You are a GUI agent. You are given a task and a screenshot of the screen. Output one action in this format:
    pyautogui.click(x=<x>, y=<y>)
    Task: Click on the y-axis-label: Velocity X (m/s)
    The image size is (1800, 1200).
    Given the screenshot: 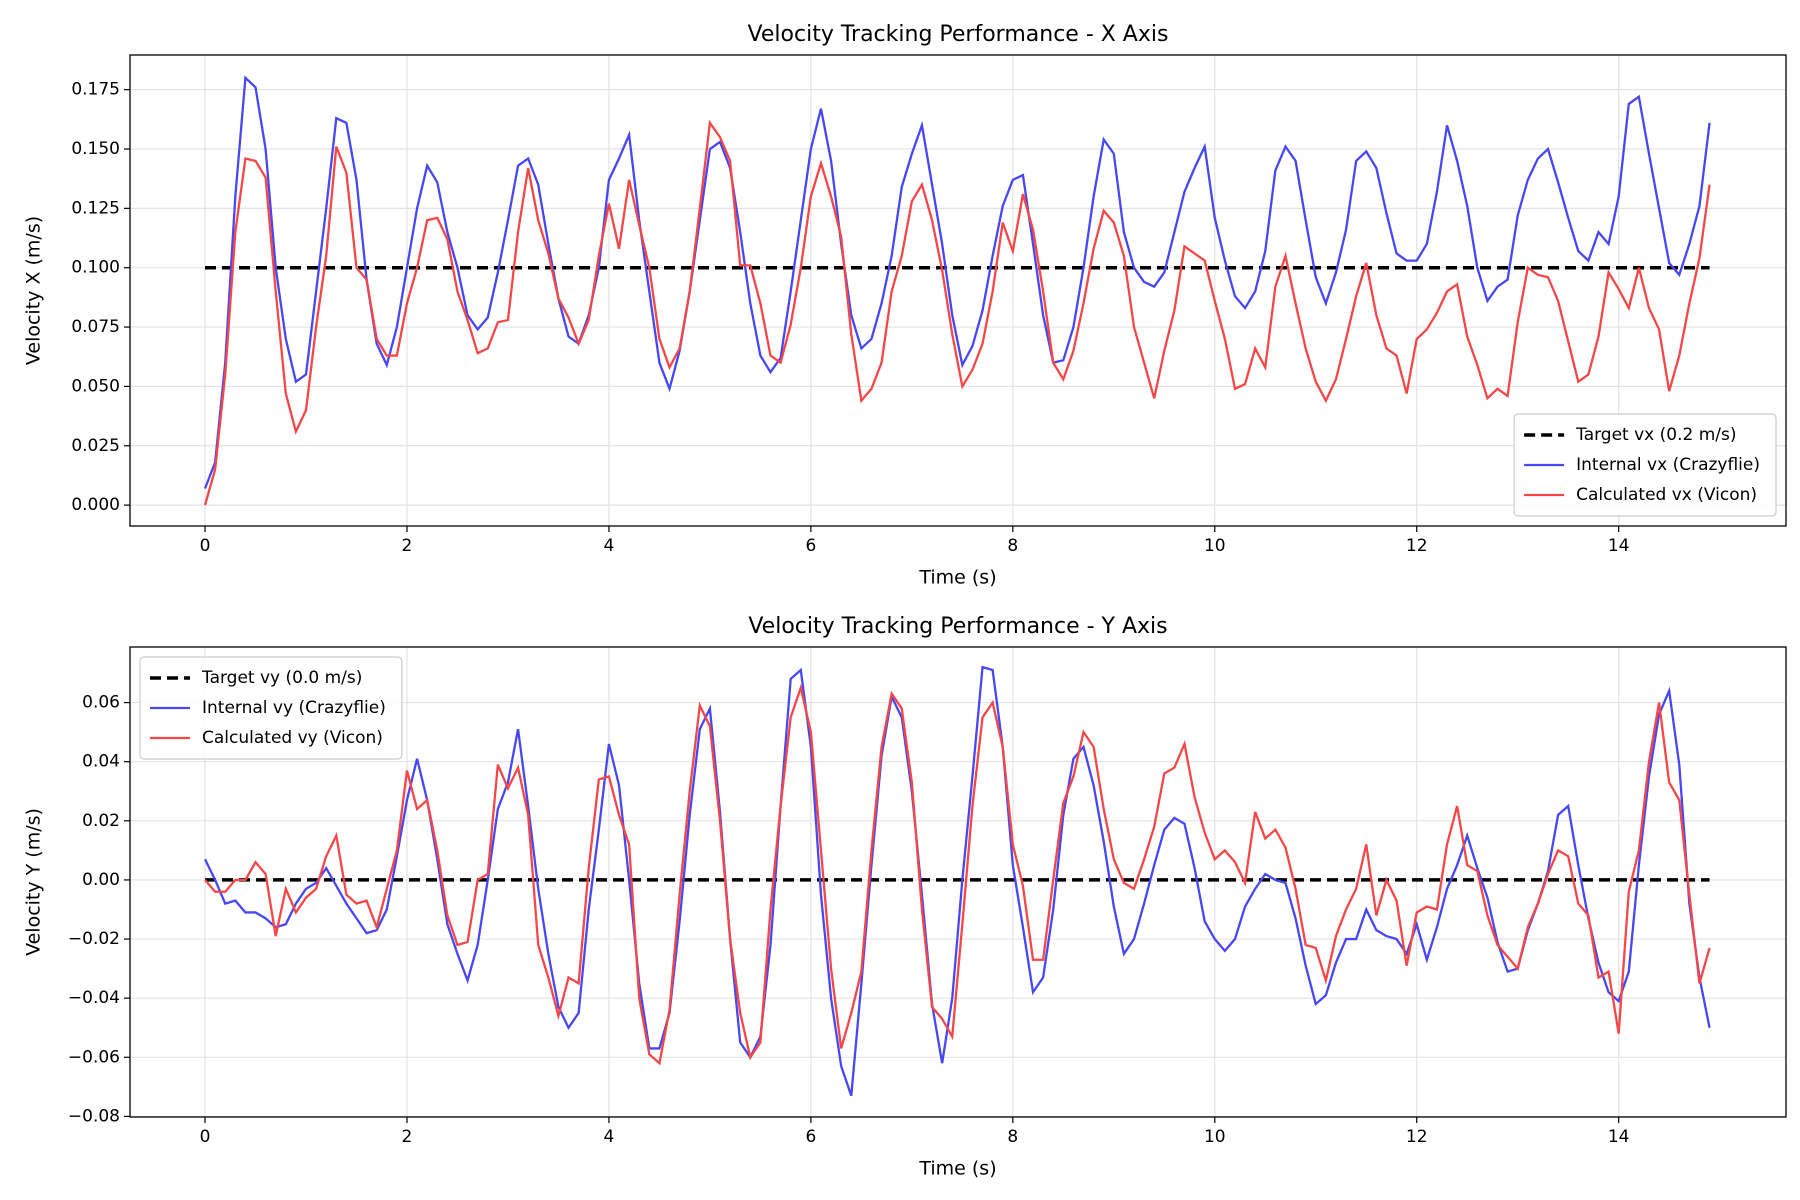 What is the action you would take?
    pyautogui.click(x=34, y=290)
    